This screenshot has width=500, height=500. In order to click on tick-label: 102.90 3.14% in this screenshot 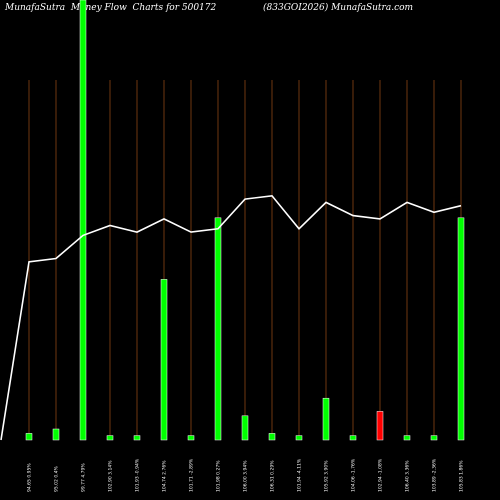, I will do `click(111, 476)`.